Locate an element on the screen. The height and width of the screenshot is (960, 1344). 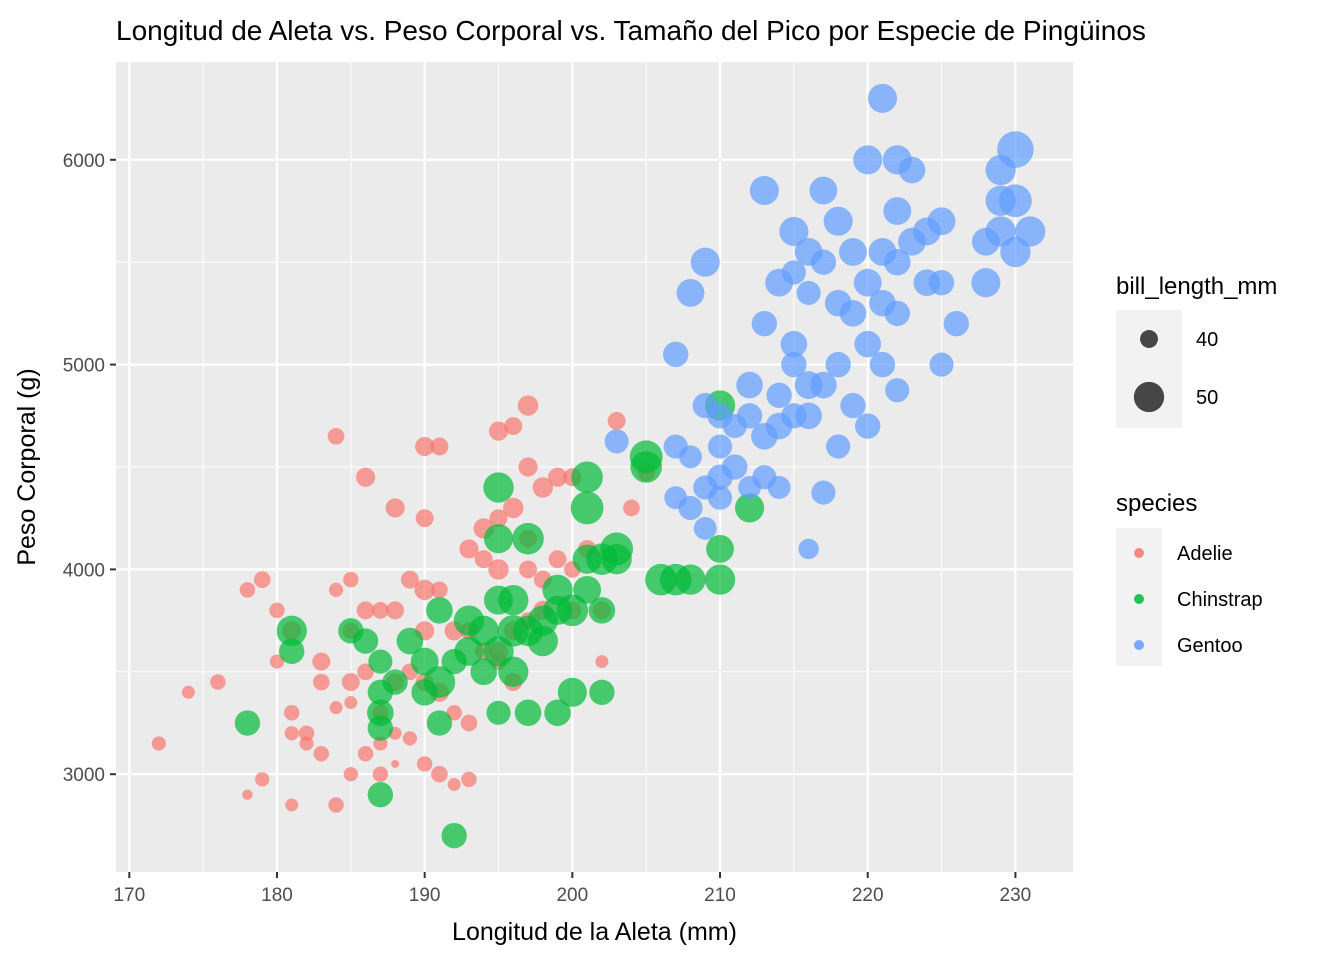
color-legend-label: Adelie is located at coordinates (1205, 554).